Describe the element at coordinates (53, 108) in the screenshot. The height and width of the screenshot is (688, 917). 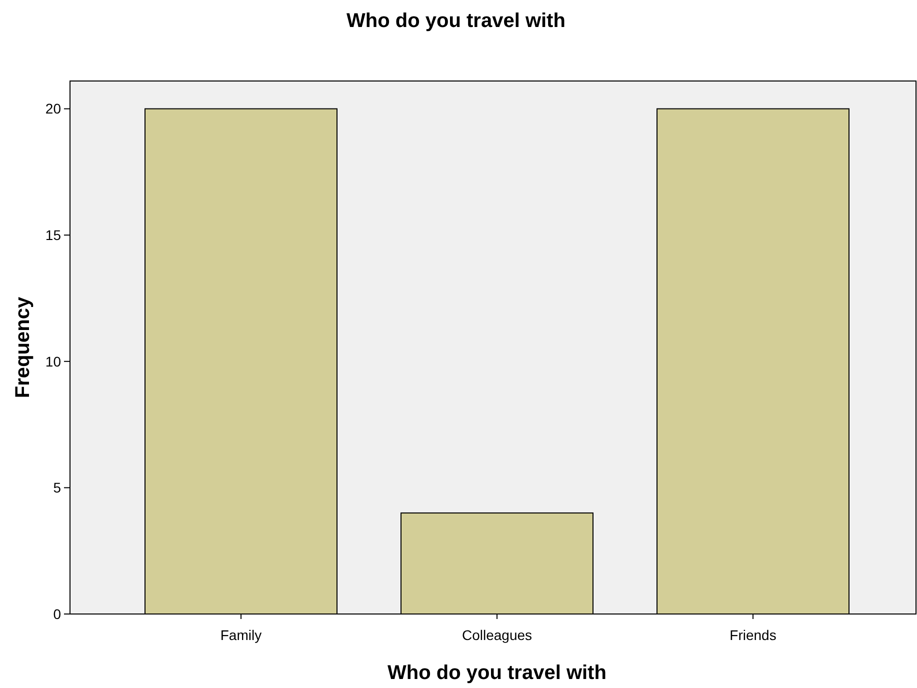
I see `y-tick-label: 20` at that location.